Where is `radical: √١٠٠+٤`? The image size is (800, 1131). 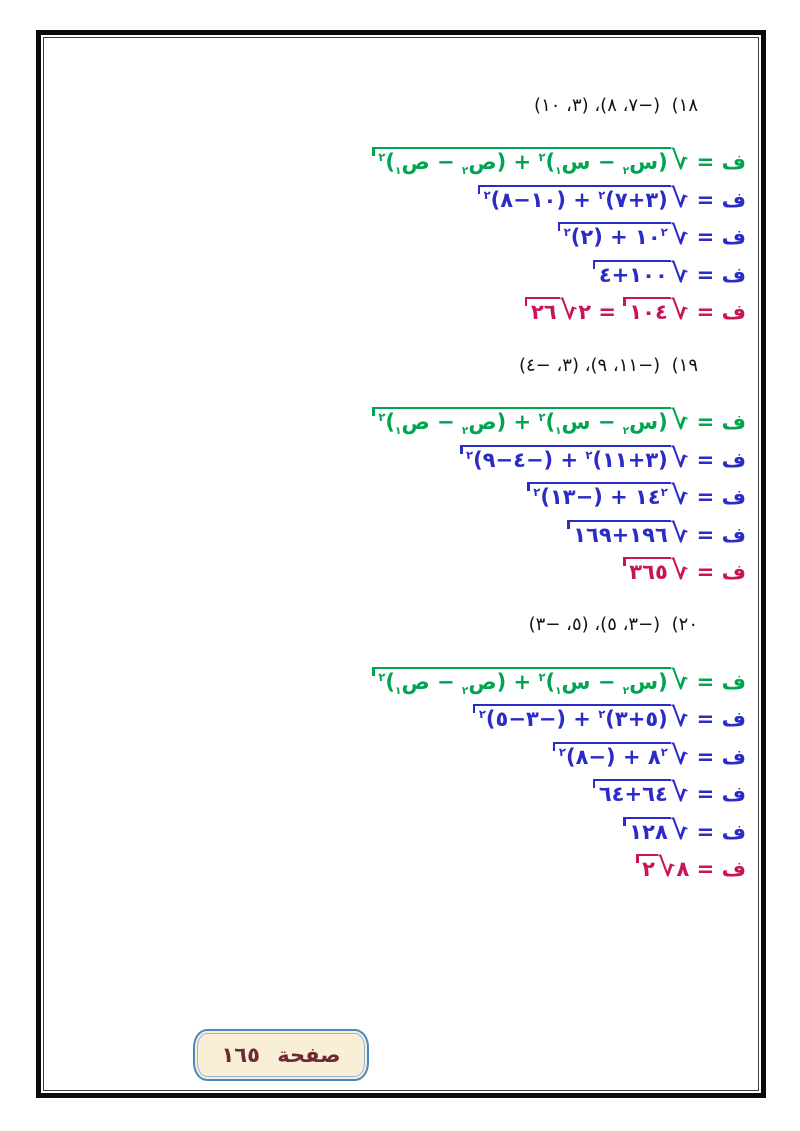 radical: √١٠٠+٤ is located at coordinates (641, 273).